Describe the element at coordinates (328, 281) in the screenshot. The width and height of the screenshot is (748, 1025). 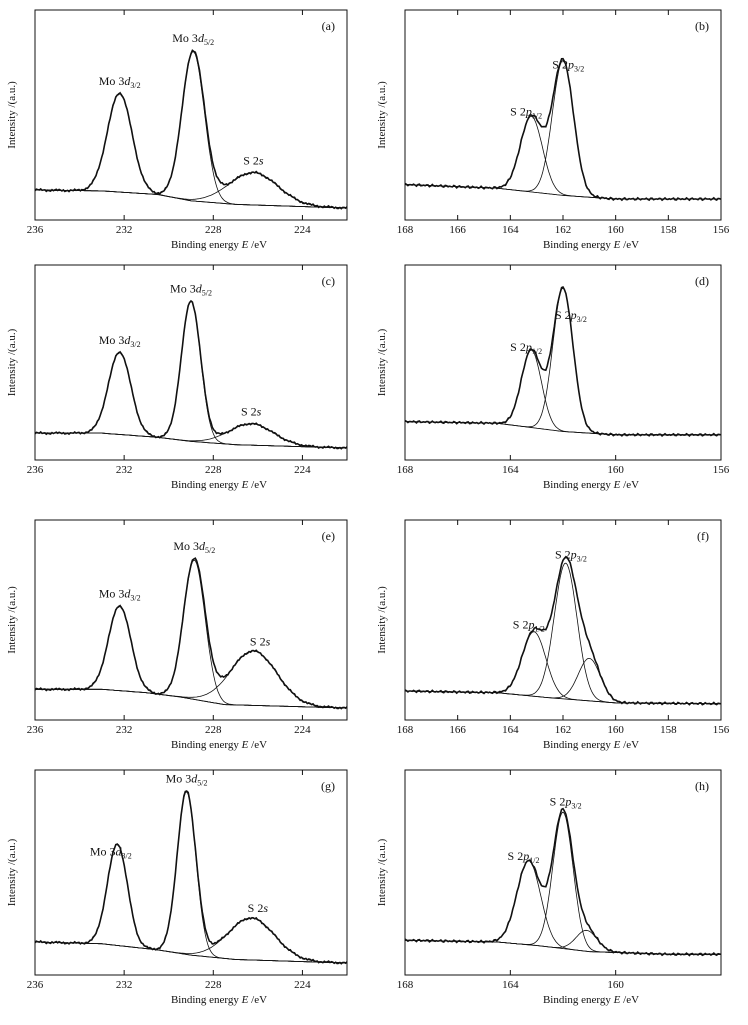
I see `panel-label: (c)` at that location.